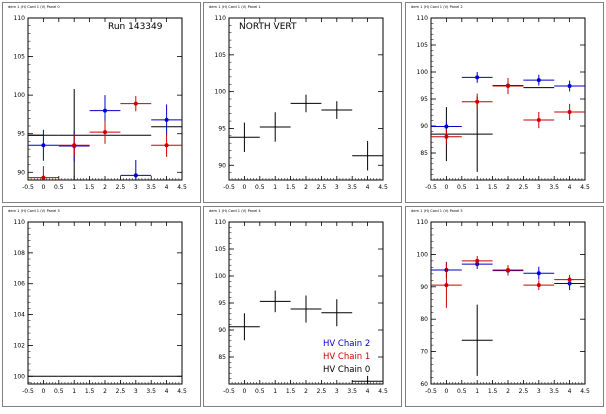 The image size is (606, 414). I want to click on legend-entry: HV Chain 1, so click(346, 357).